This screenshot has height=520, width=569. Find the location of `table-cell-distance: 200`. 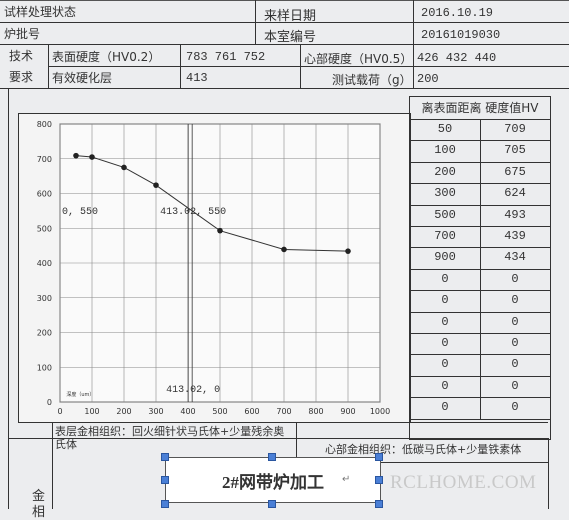

table-cell-distance: 200 is located at coordinates (445, 171).